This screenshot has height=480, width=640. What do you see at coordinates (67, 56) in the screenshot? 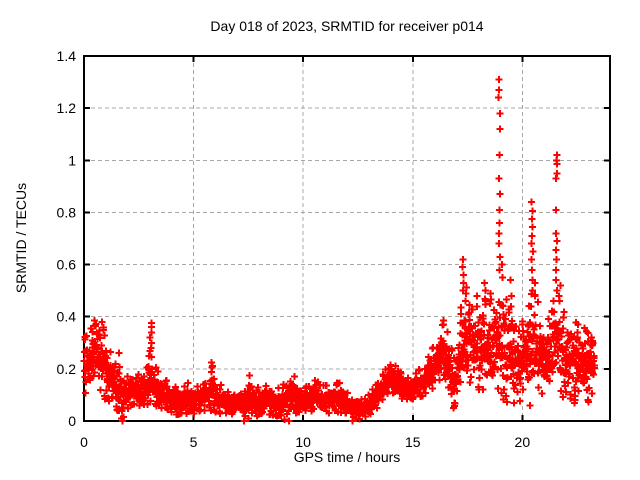
I see `y-tick-label: 1.4` at bounding box center [67, 56].